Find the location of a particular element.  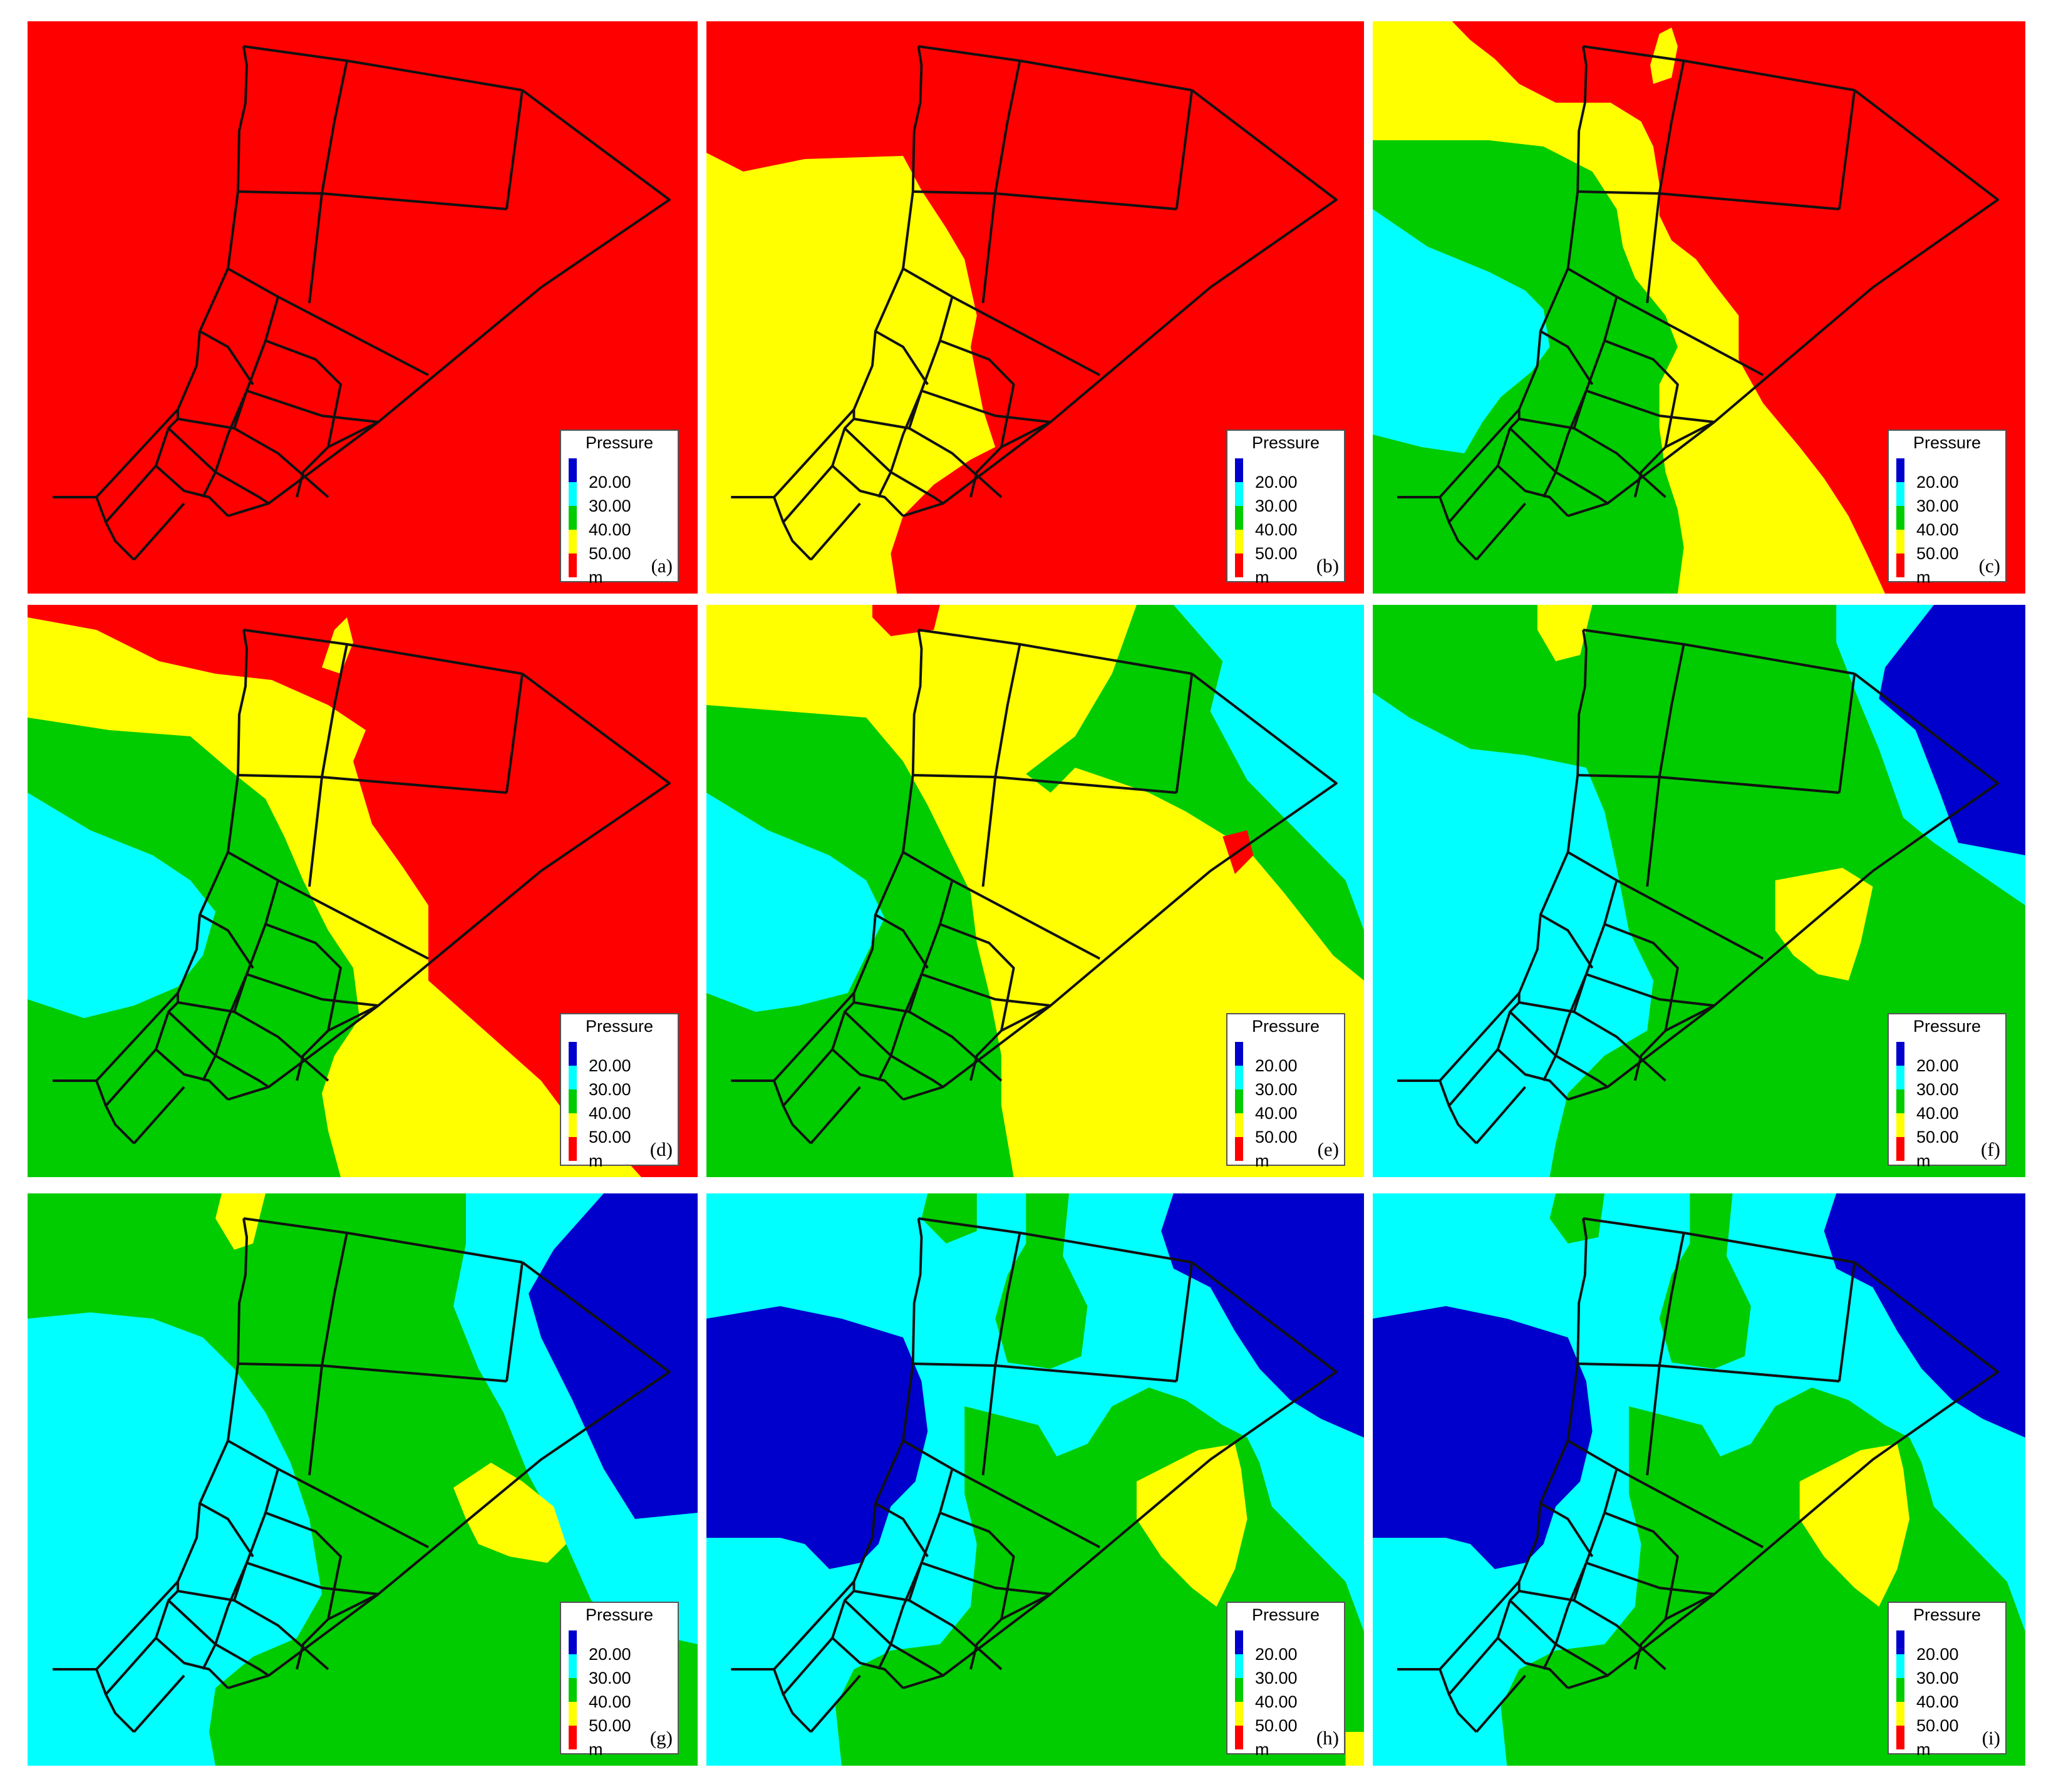

pressure-legend: Pressure 20.00 30.00 40.00 50.00 m (b) is located at coordinates (1285, 508).